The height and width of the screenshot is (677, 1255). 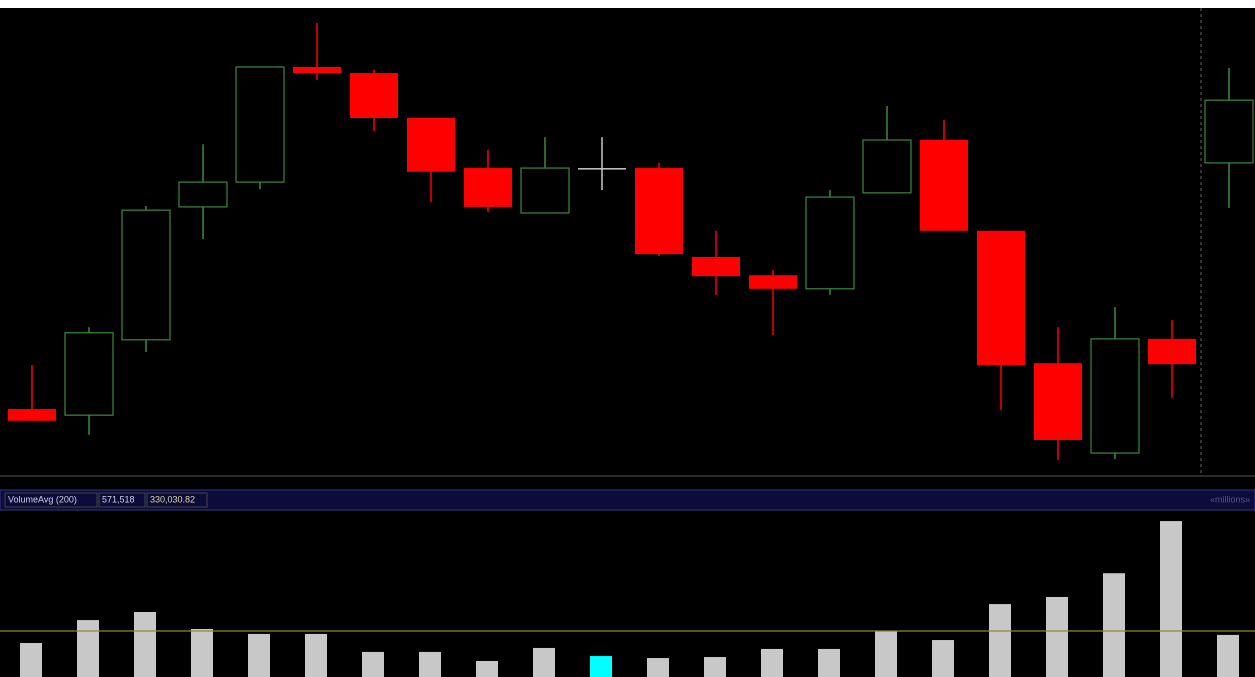 What do you see at coordinates (42, 499) in the screenshot?
I see `indicator-label: VolumeAvg (200)` at bounding box center [42, 499].